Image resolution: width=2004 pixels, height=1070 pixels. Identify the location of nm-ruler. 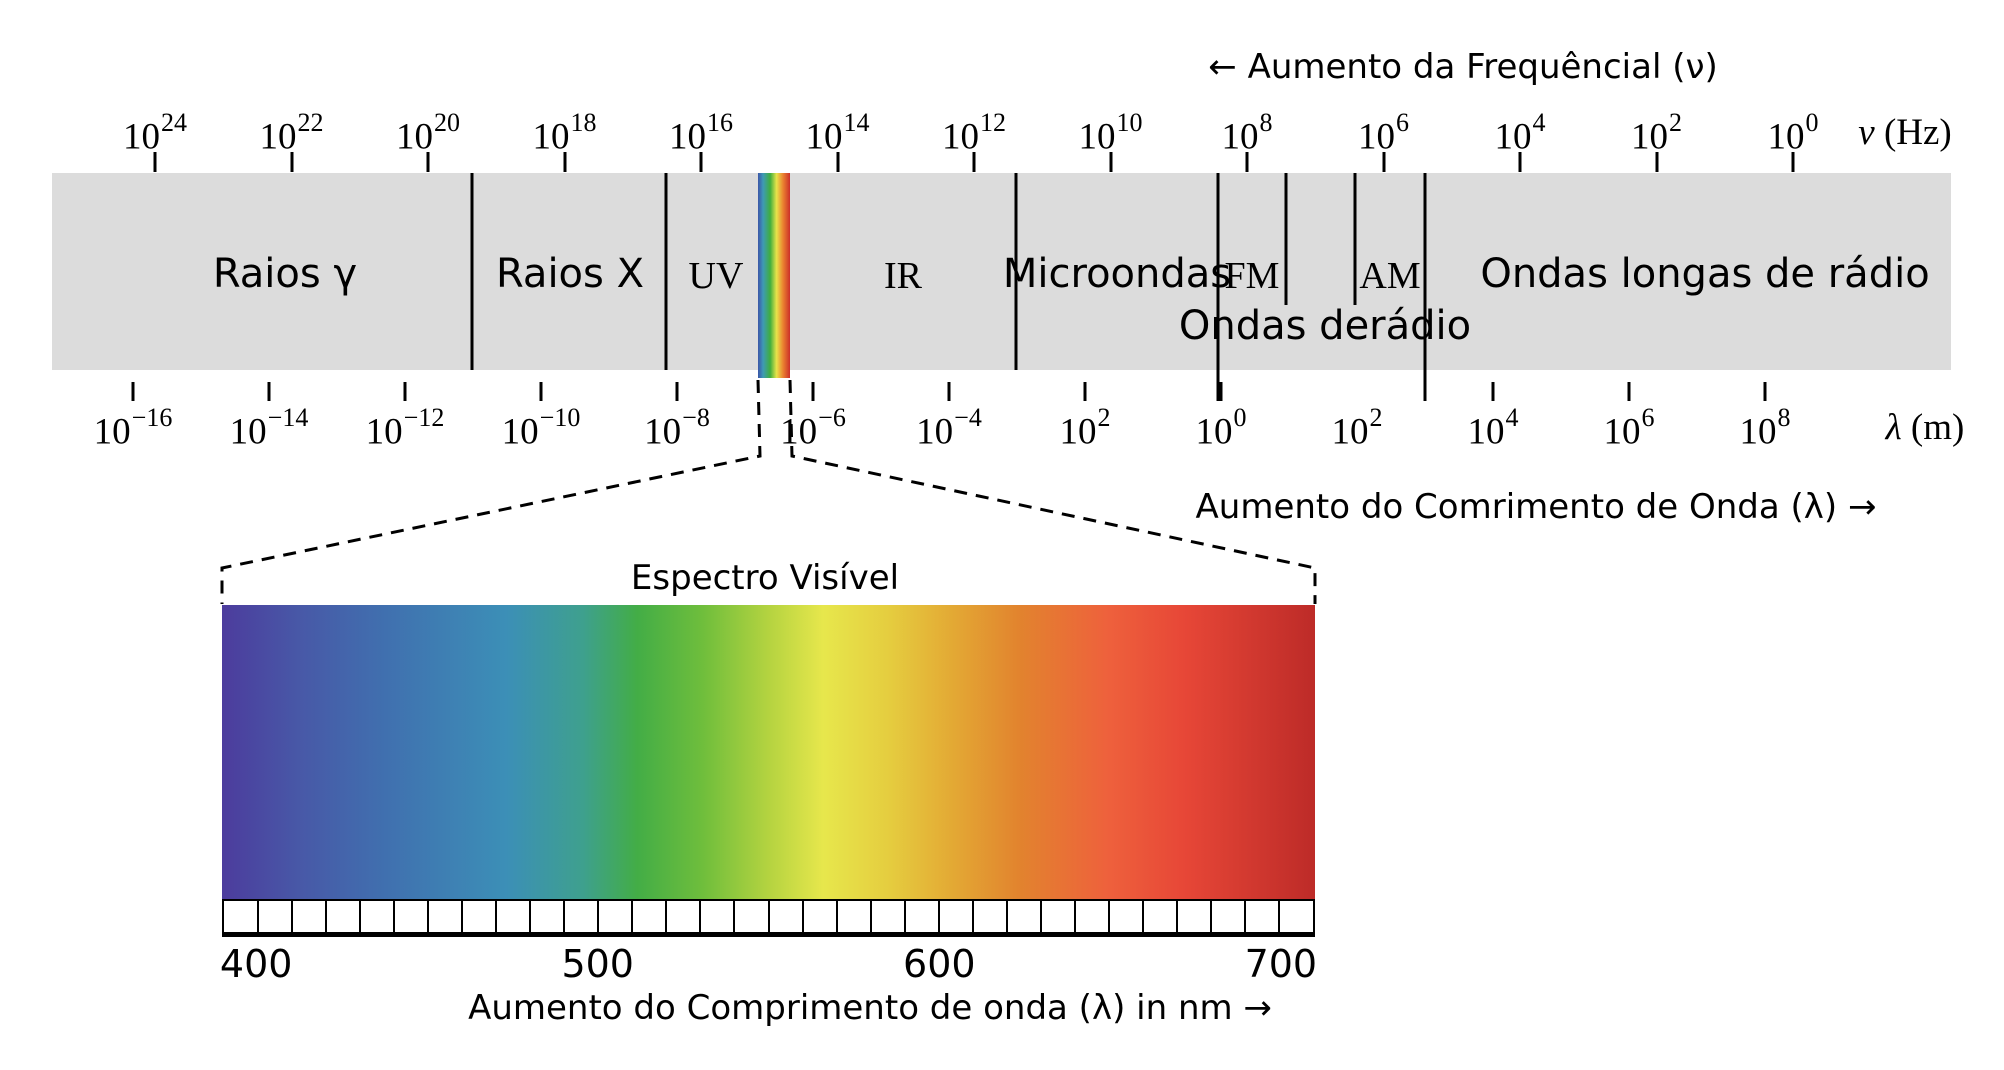
(768, 918).